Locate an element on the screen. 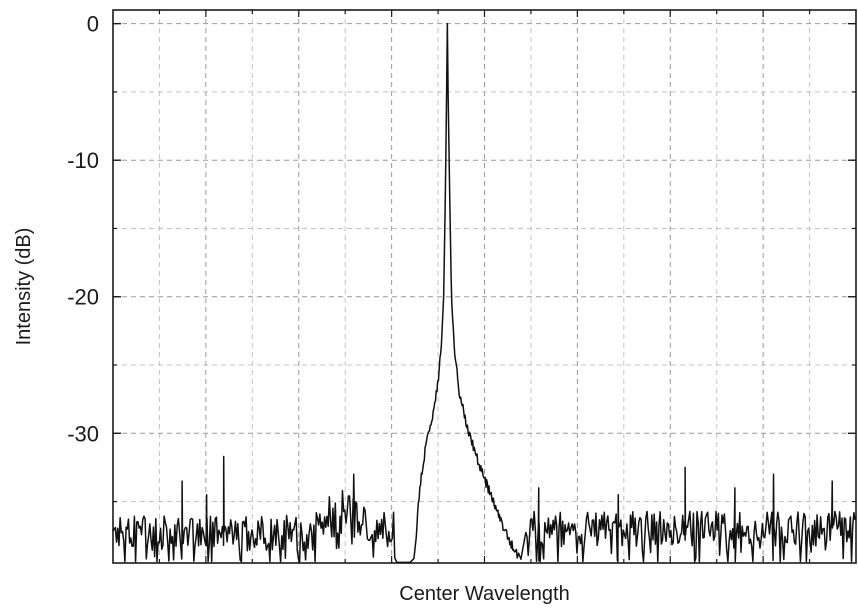 This screenshot has height=609, width=858. y-tick-label: -10 is located at coordinates (83, 160).